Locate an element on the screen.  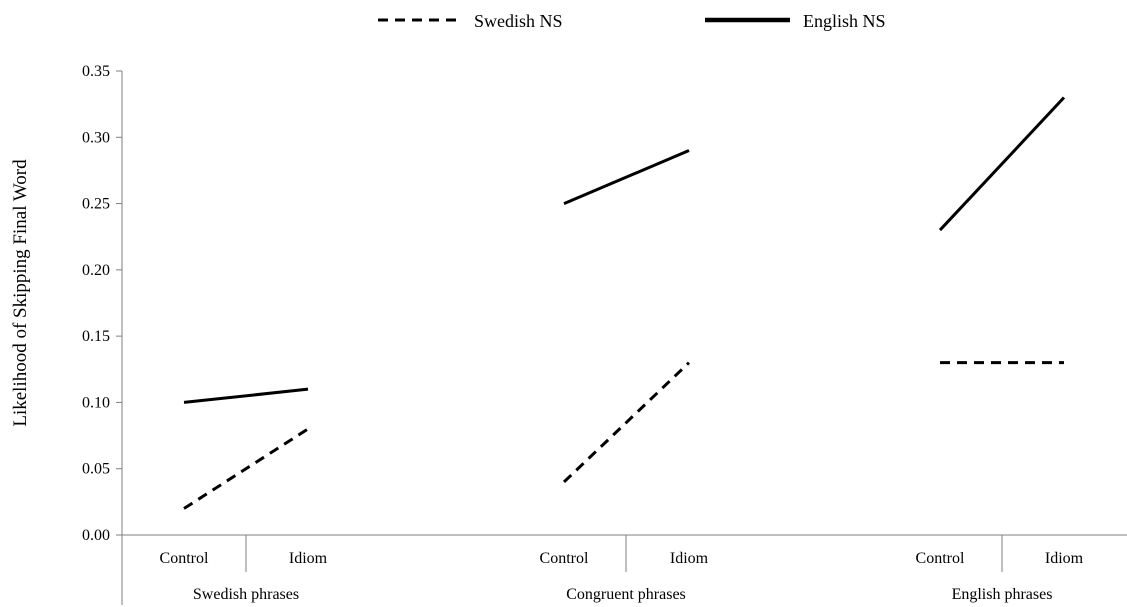
y-axis-label: Likelihood of Skipping Final Word is located at coordinates (20, 293).